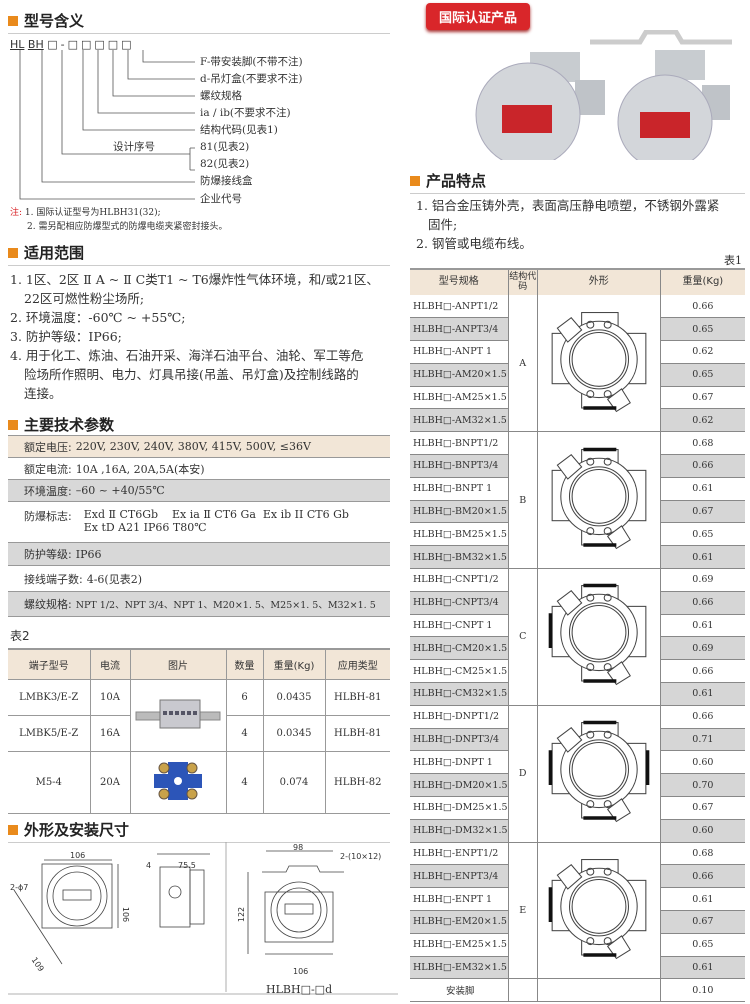  Describe the element at coordinates (66, 336) in the screenshot. I see `scope-item: 3. 防护等级：IP66;` at that location.